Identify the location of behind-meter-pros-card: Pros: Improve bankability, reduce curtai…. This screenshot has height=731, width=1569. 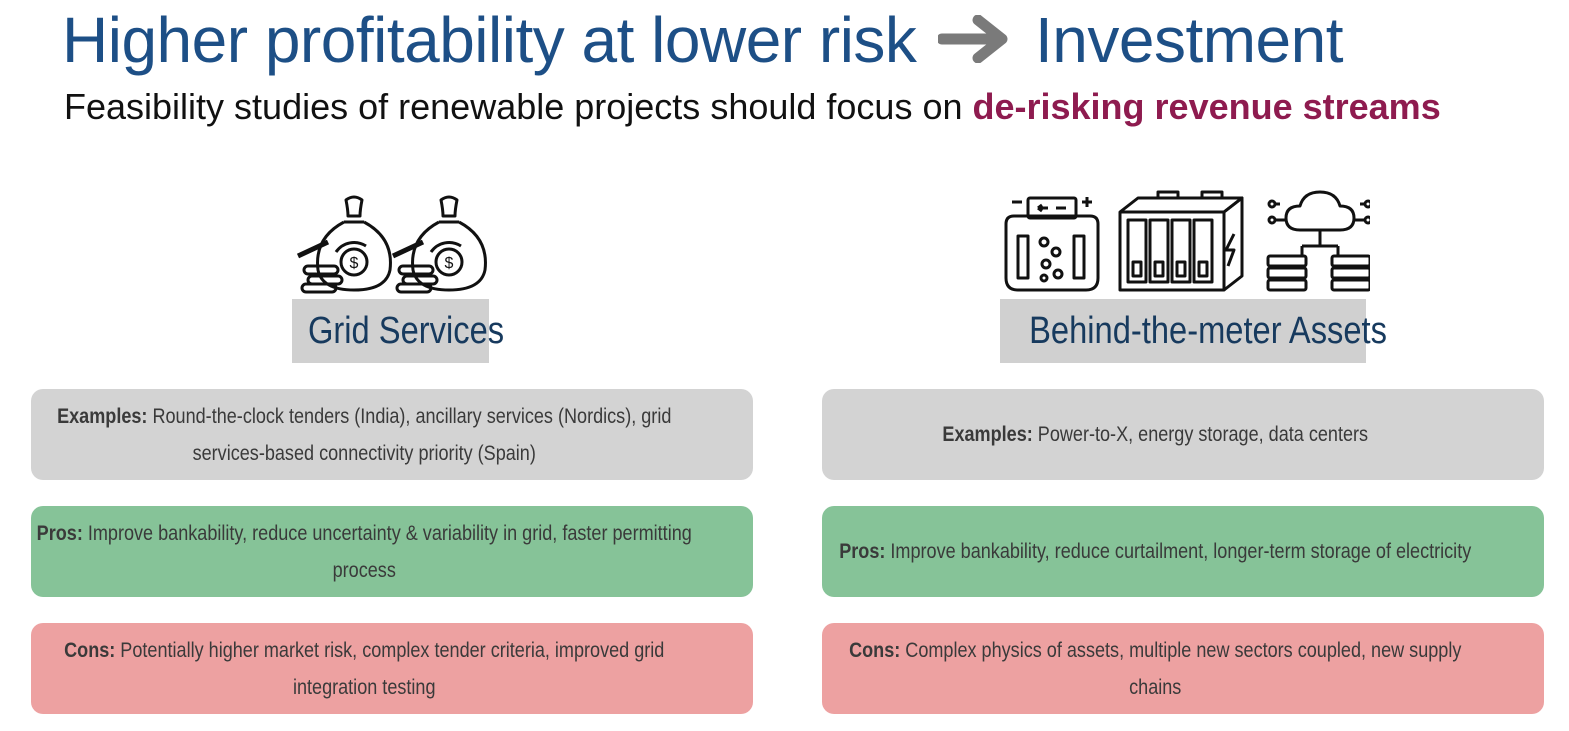
(1183, 551).